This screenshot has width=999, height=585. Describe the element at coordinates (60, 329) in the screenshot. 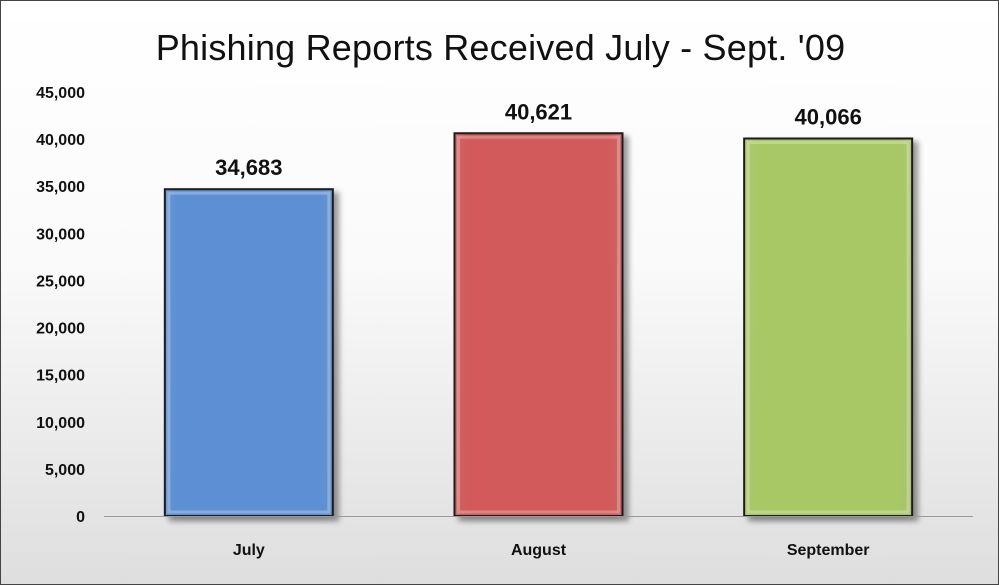

I see `y-tick-label: 20,000` at that location.